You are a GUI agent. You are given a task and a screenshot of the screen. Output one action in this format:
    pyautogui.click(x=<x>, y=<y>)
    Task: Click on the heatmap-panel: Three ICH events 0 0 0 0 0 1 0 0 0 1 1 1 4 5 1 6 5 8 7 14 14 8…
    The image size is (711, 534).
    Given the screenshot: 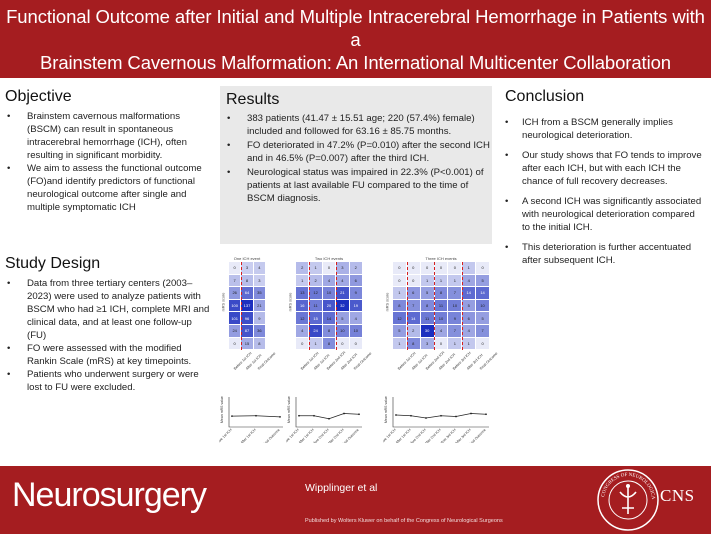 What is the action you would take?
    pyautogui.click(x=442, y=316)
    